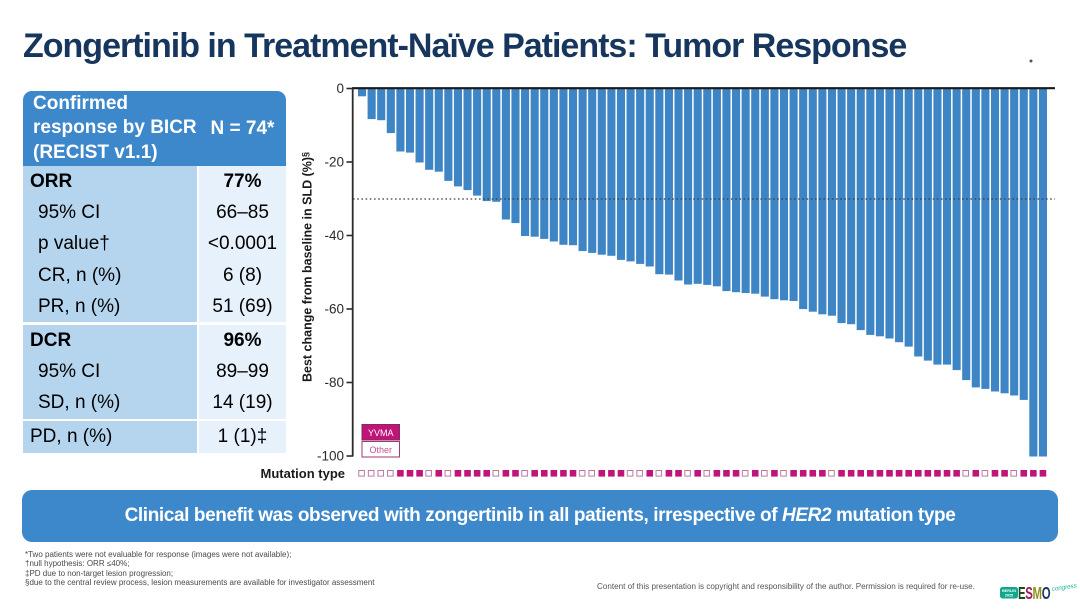 This screenshot has height=609, width=1080. I want to click on svg-text: 2025, so click(1009, 596).